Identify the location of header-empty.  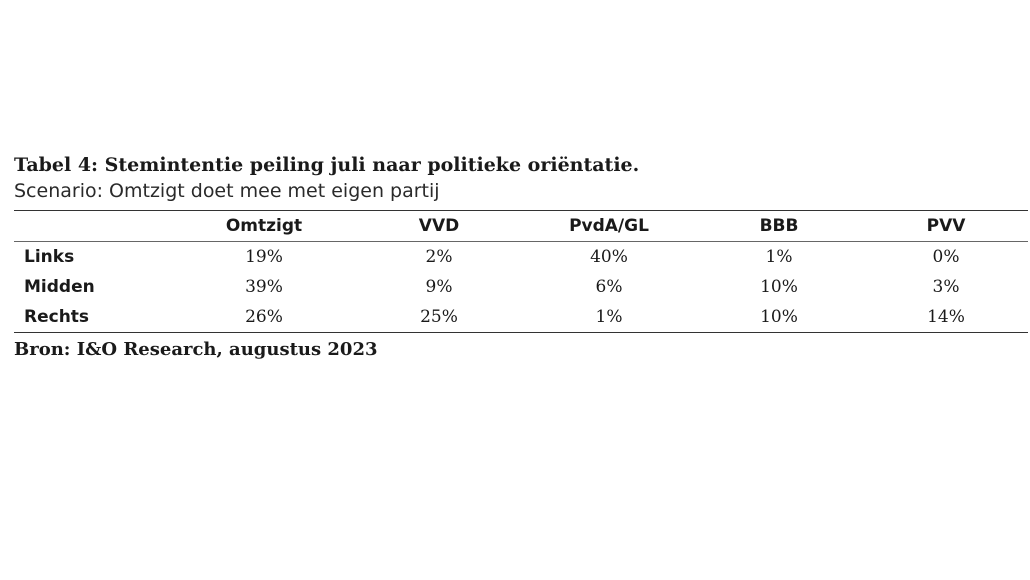
(94, 226).